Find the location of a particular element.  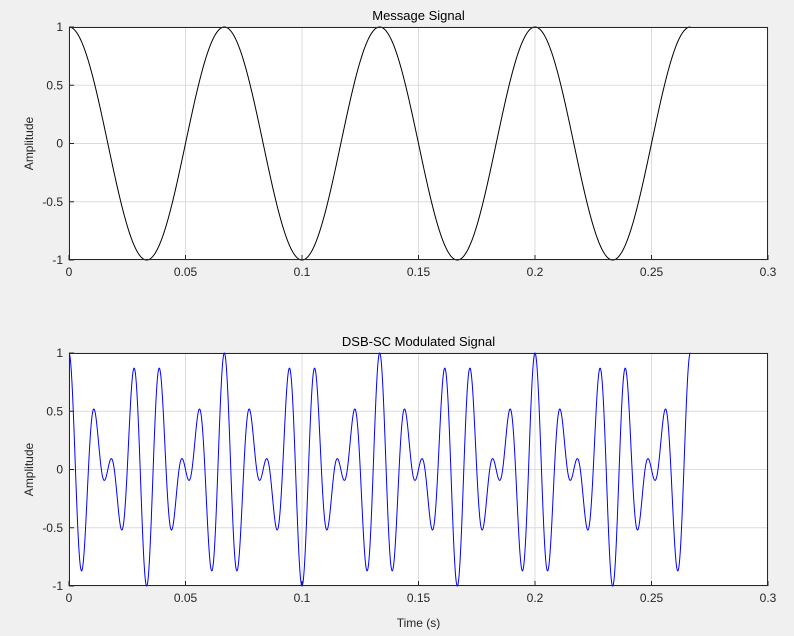

chart-title: Message Signal is located at coordinates (418, 15).